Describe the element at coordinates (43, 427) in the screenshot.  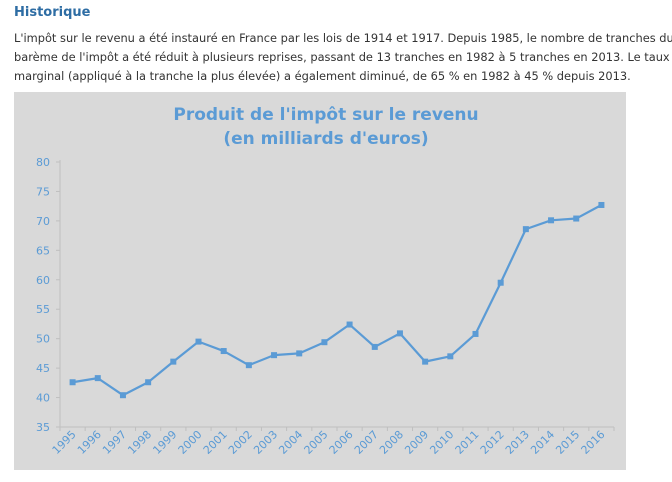
I see `y-tick-label: 35` at that location.